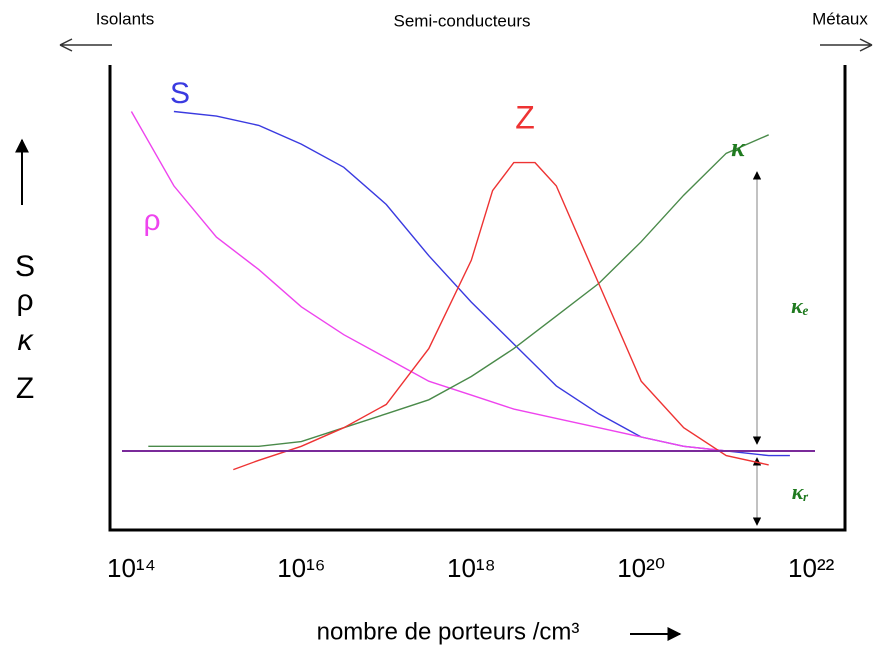 The width and height of the screenshot is (884, 653). Describe the element at coordinates (641, 568) in the screenshot. I see `x-tick-label: 10²⁰` at that location.